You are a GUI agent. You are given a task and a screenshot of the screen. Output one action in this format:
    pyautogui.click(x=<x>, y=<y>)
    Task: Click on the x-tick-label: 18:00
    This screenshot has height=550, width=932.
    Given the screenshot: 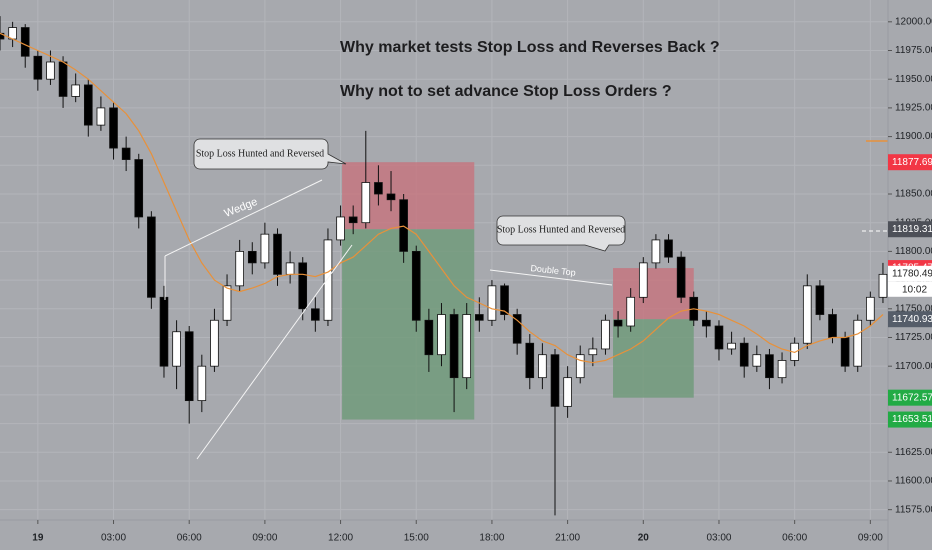 What is the action you would take?
    pyautogui.click(x=491, y=538)
    